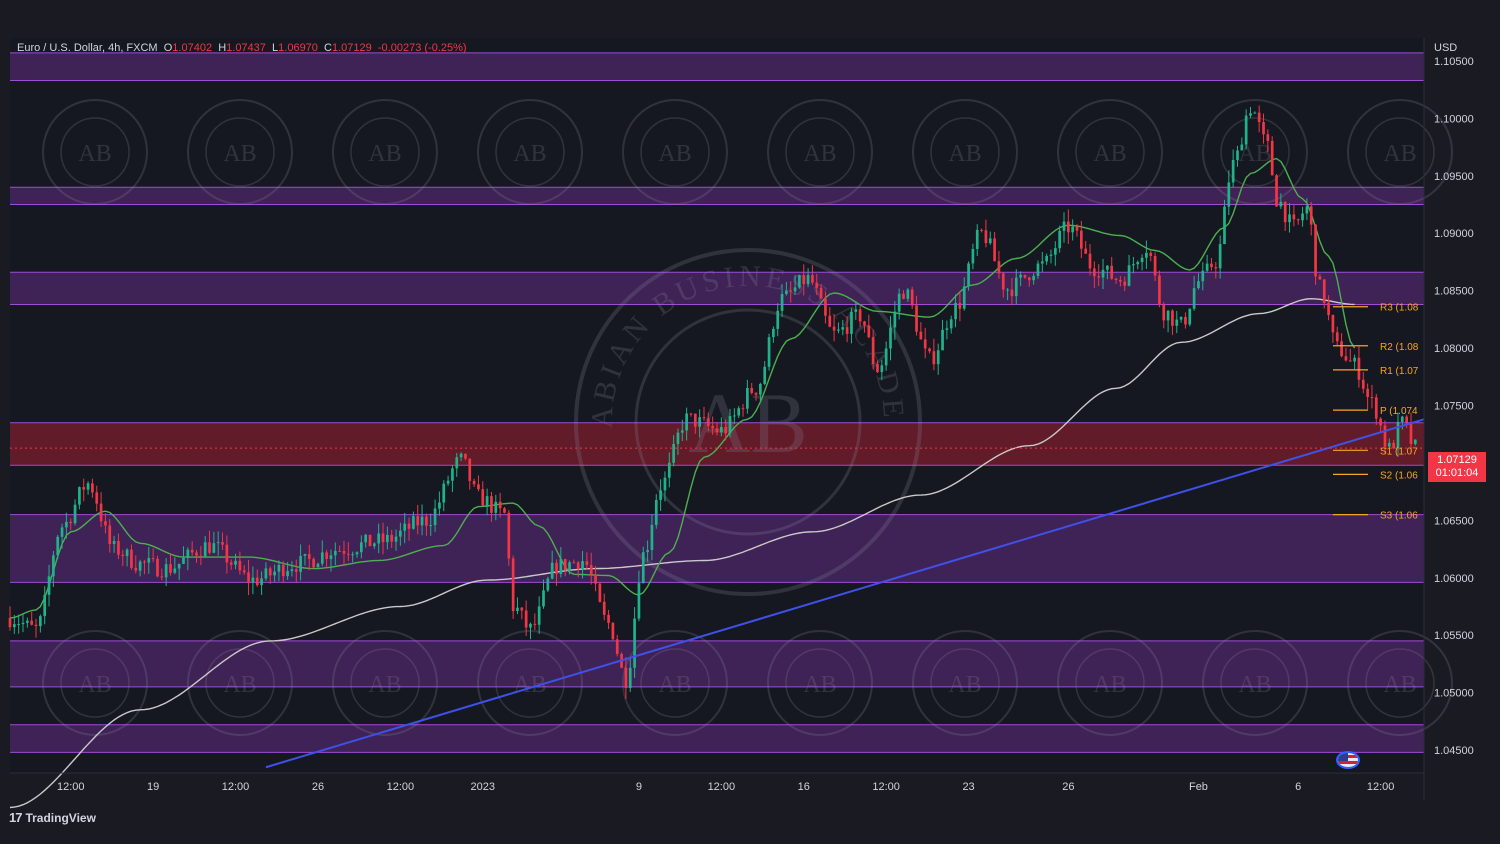 The width and height of the screenshot is (1500, 844). What do you see at coordinates (717, 738) in the screenshot?
I see `price-zone` at bounding box center [717, 738].